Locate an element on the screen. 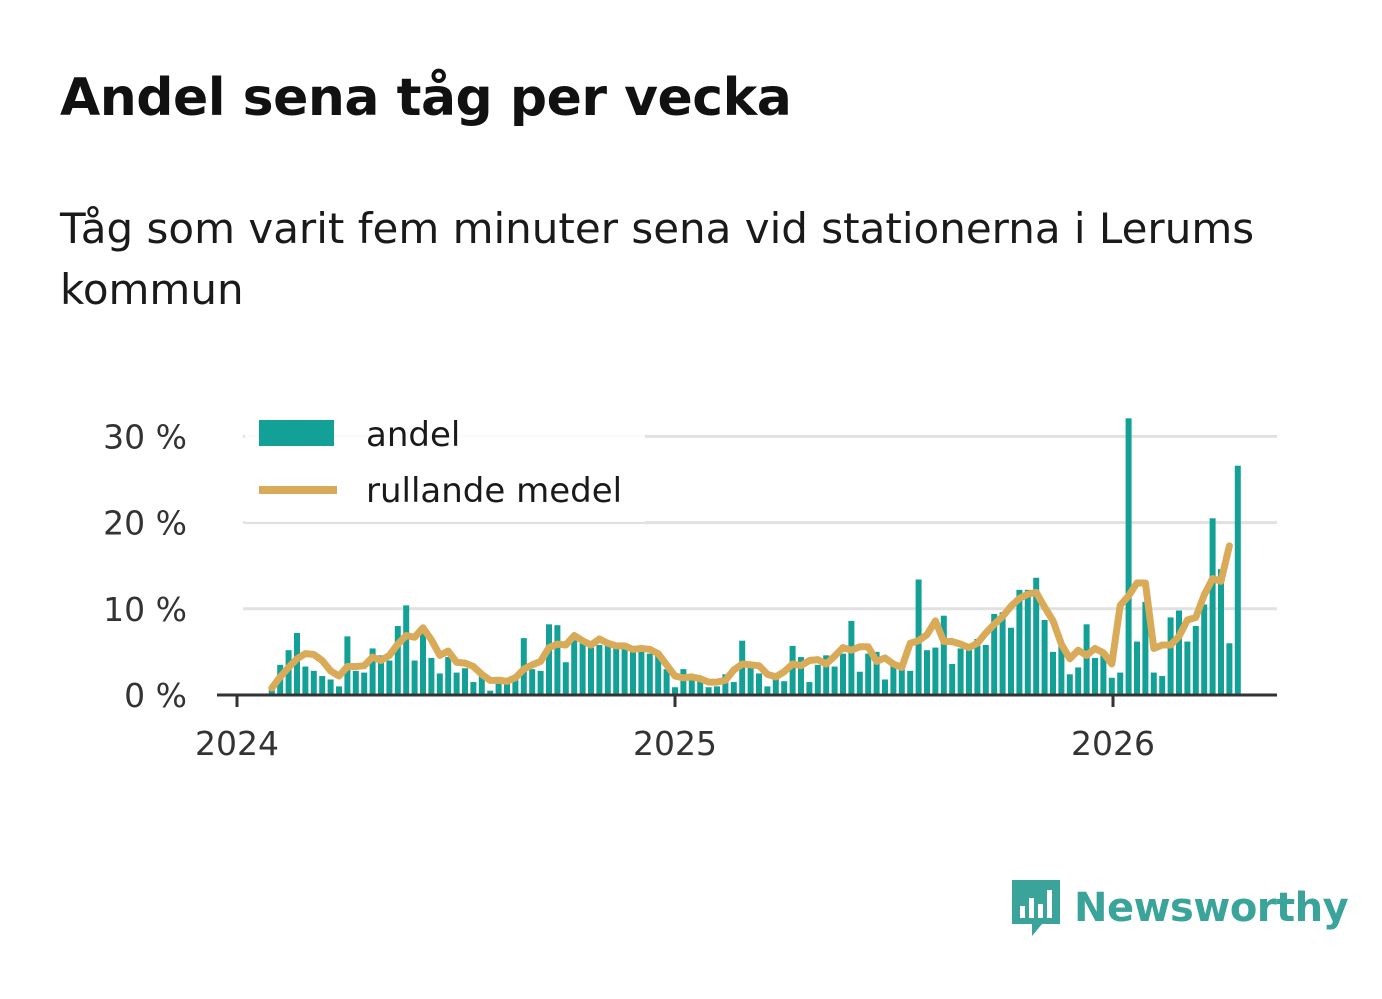 This screenshot has height=999, width=1382. newsworthy-chart-icon is located at coordinates (1036, 908).